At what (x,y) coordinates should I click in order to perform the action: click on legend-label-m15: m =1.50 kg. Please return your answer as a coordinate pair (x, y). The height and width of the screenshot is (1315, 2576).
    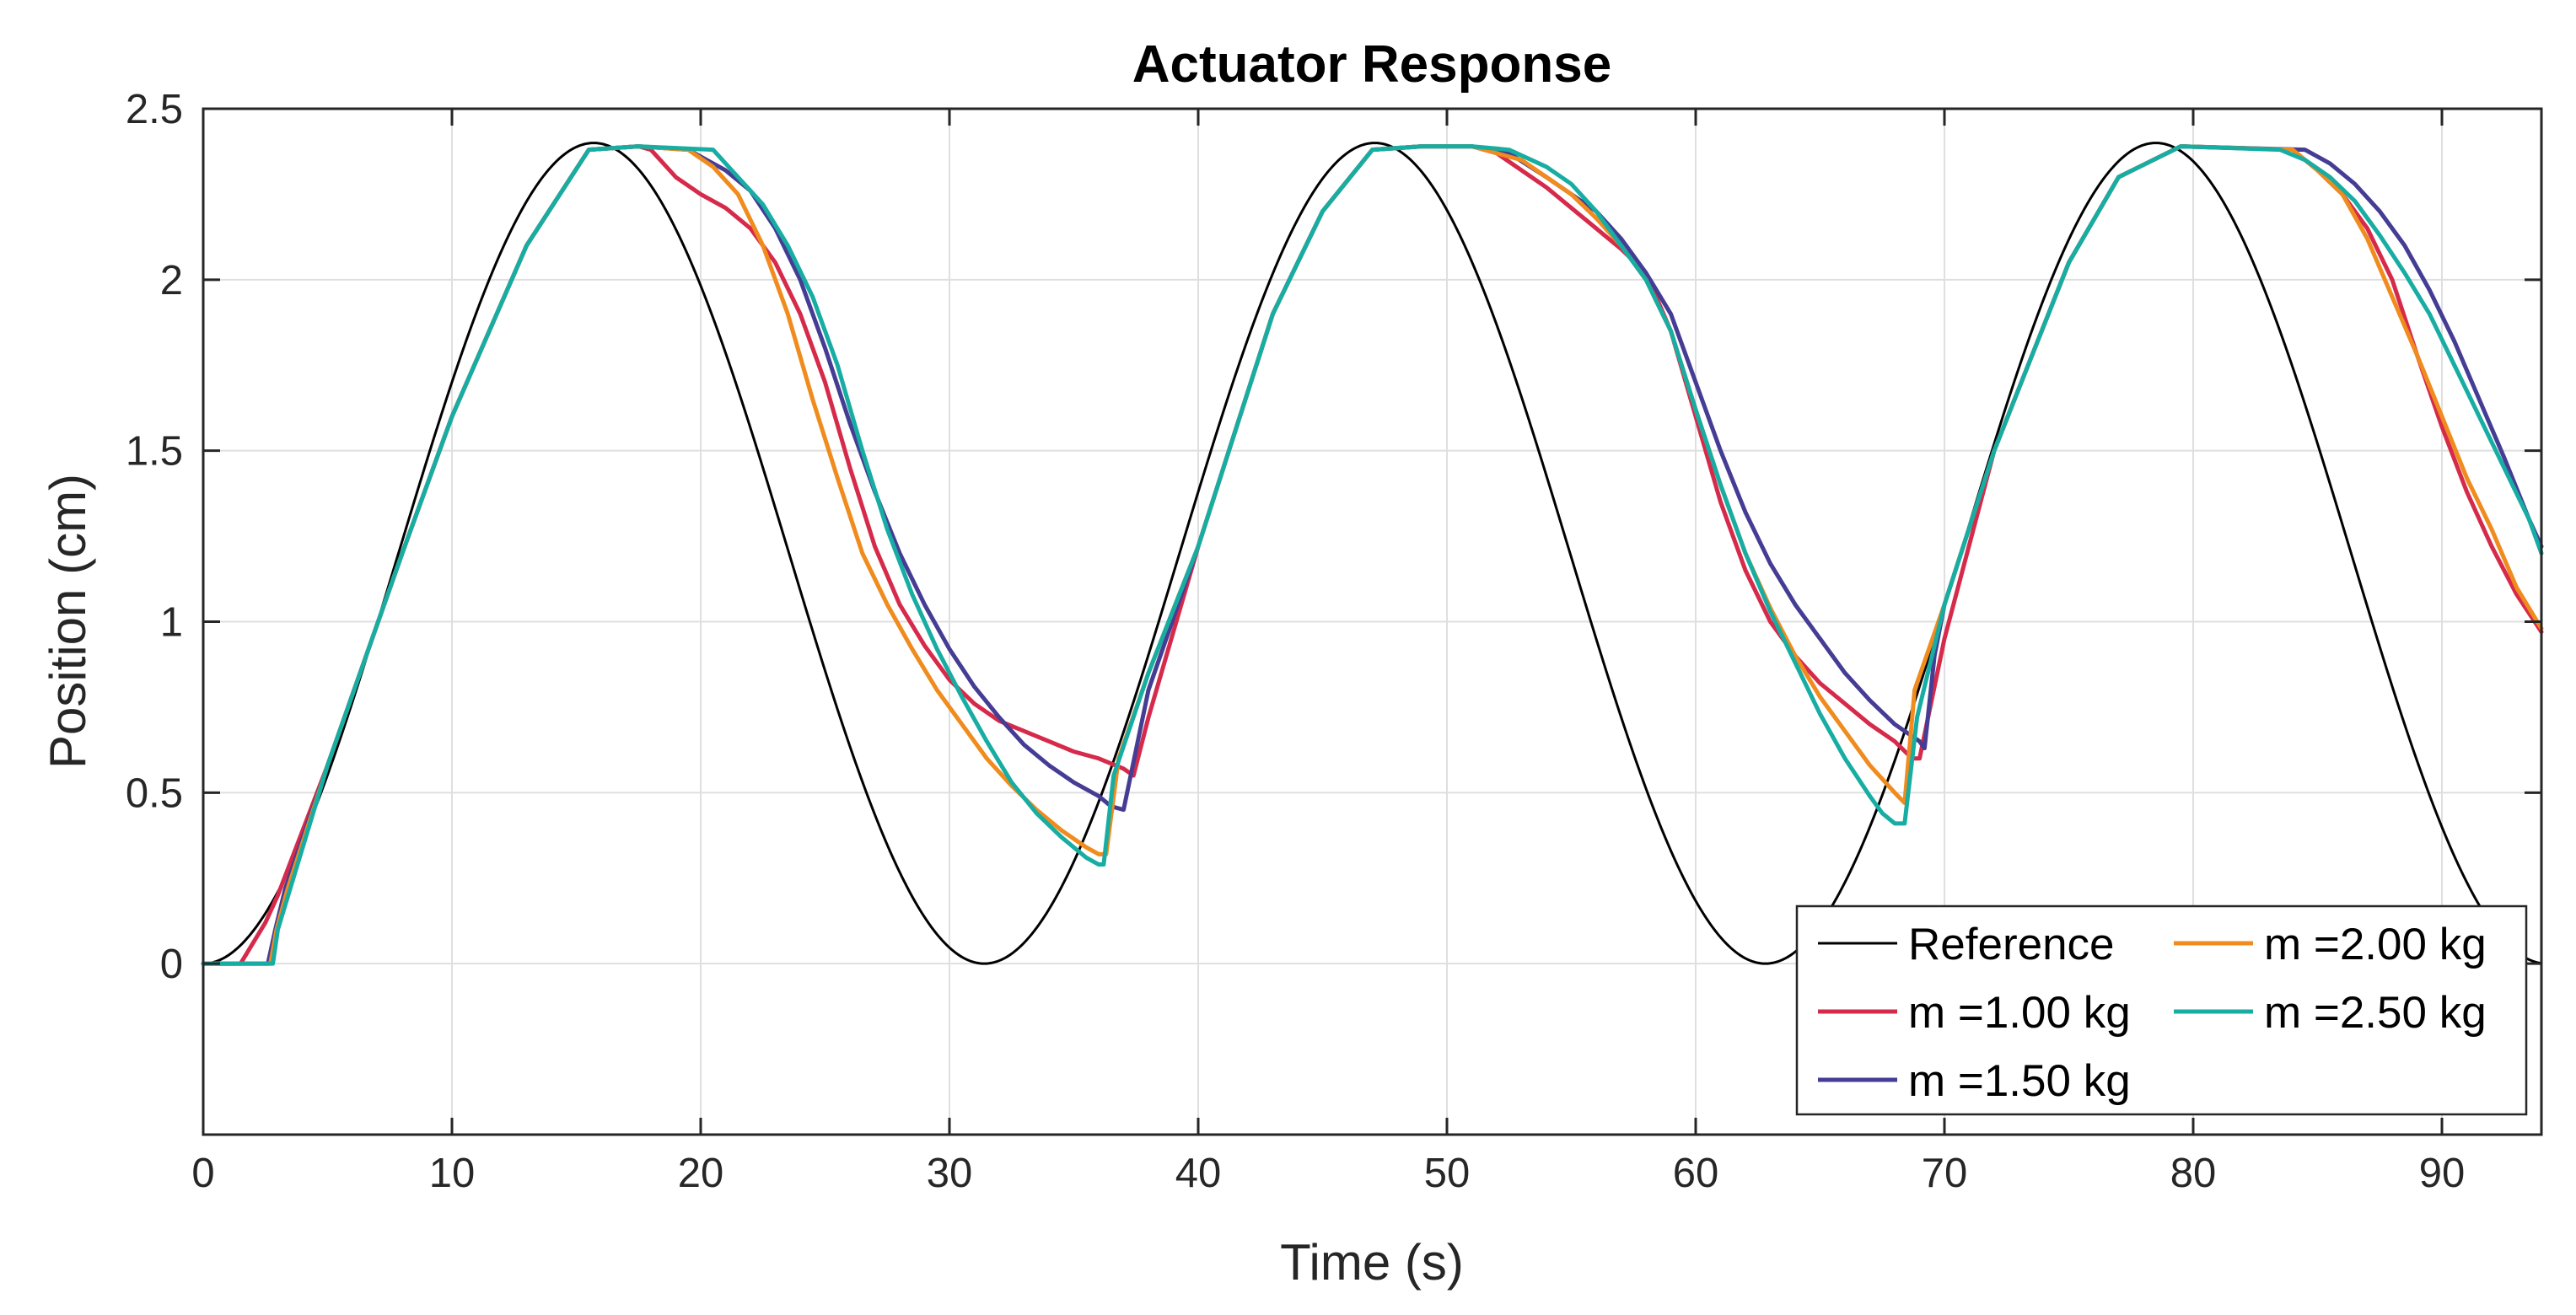
    Looking at the image, I should click on (2019, 1081).